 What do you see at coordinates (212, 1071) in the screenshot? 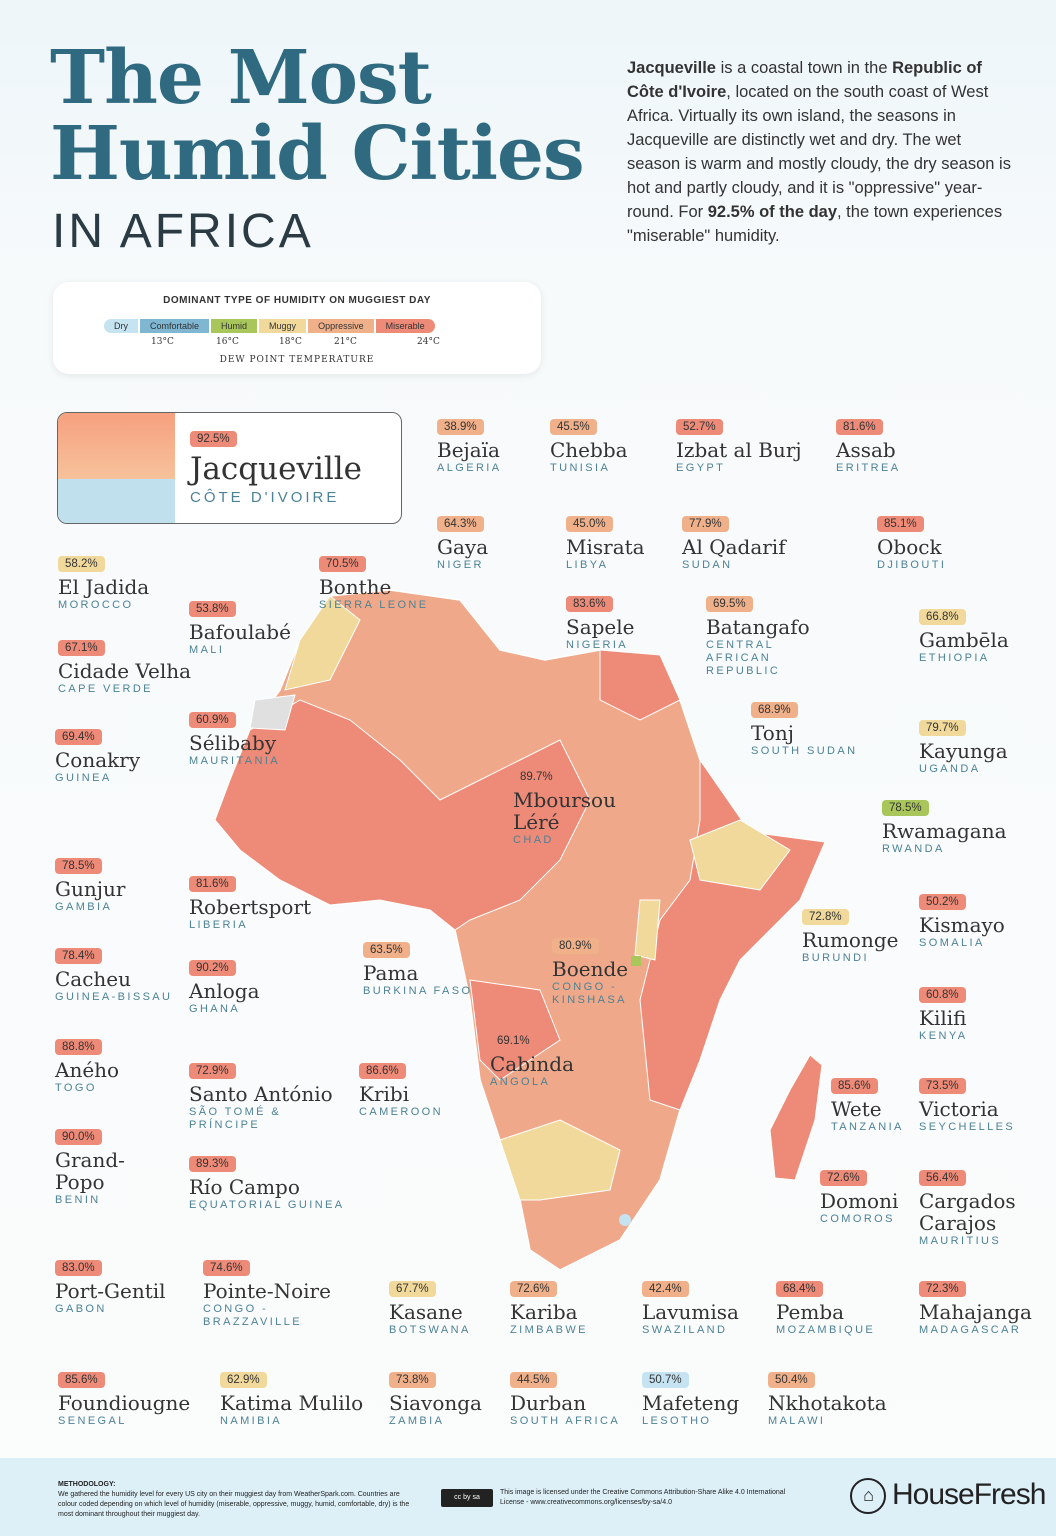
I see `humidity-badge: 72.9%` at bounding box center [212, 1071].